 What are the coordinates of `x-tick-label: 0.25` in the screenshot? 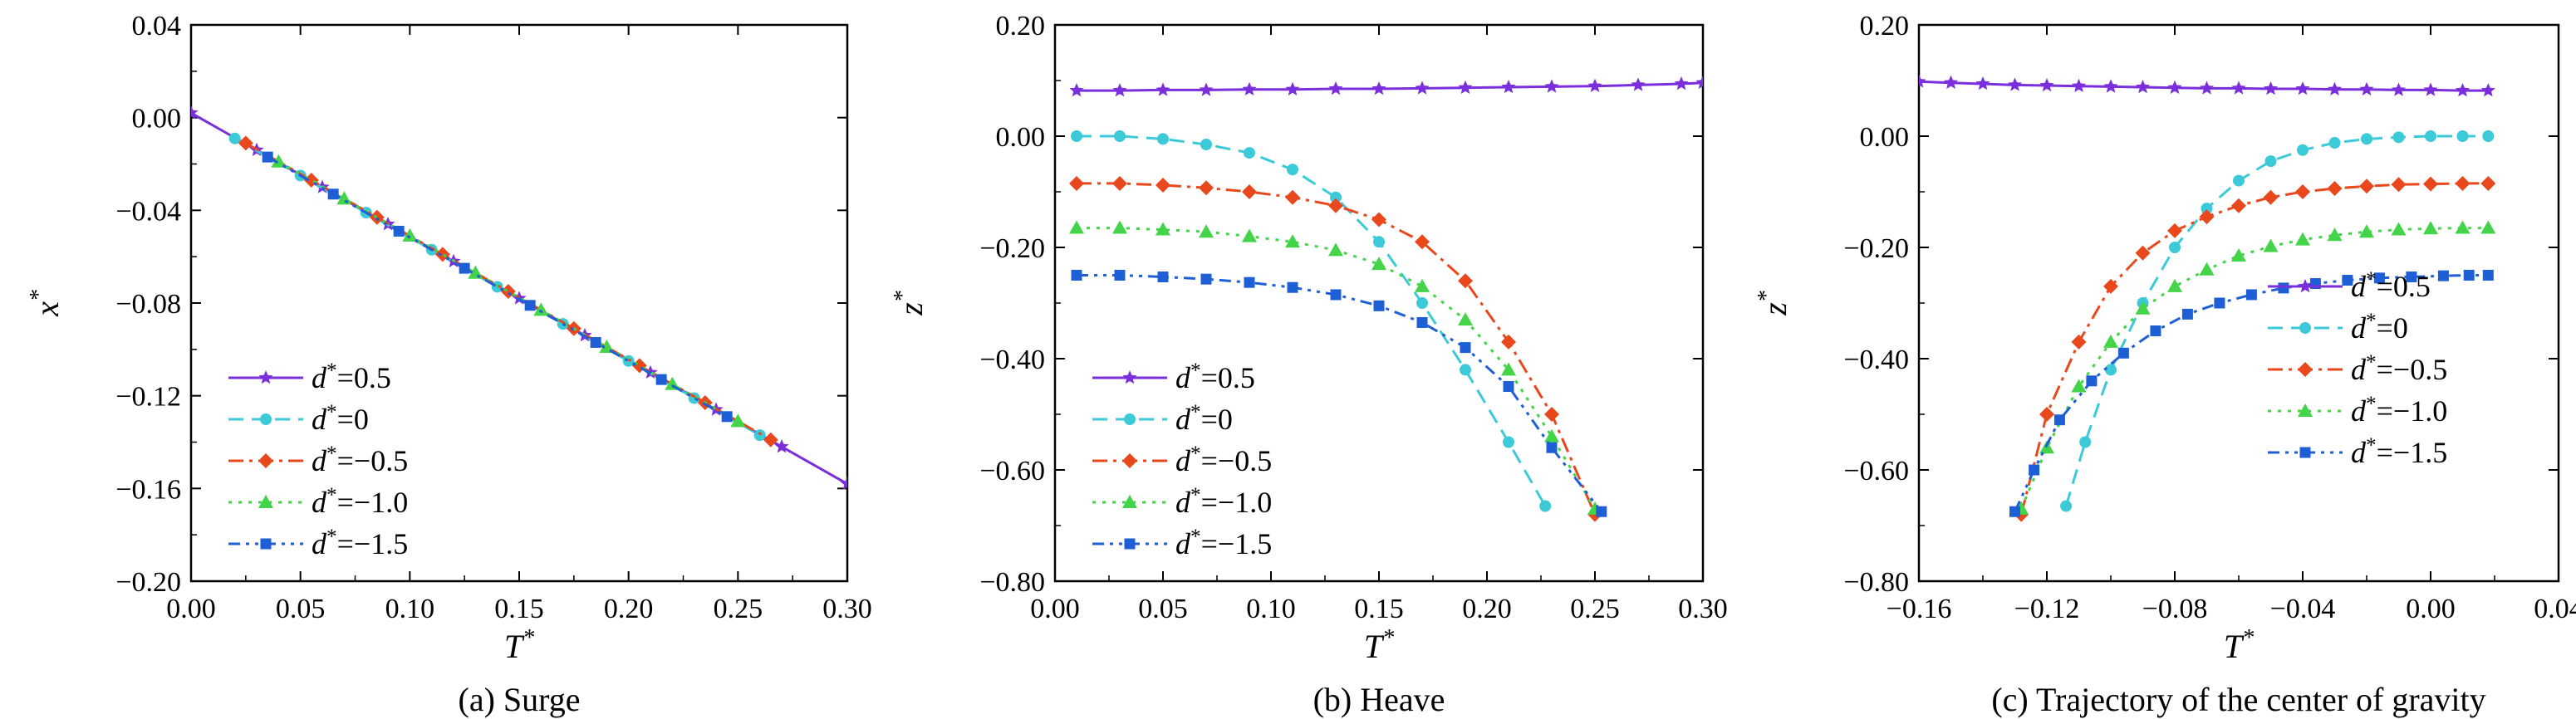 It's located at (738, 609).